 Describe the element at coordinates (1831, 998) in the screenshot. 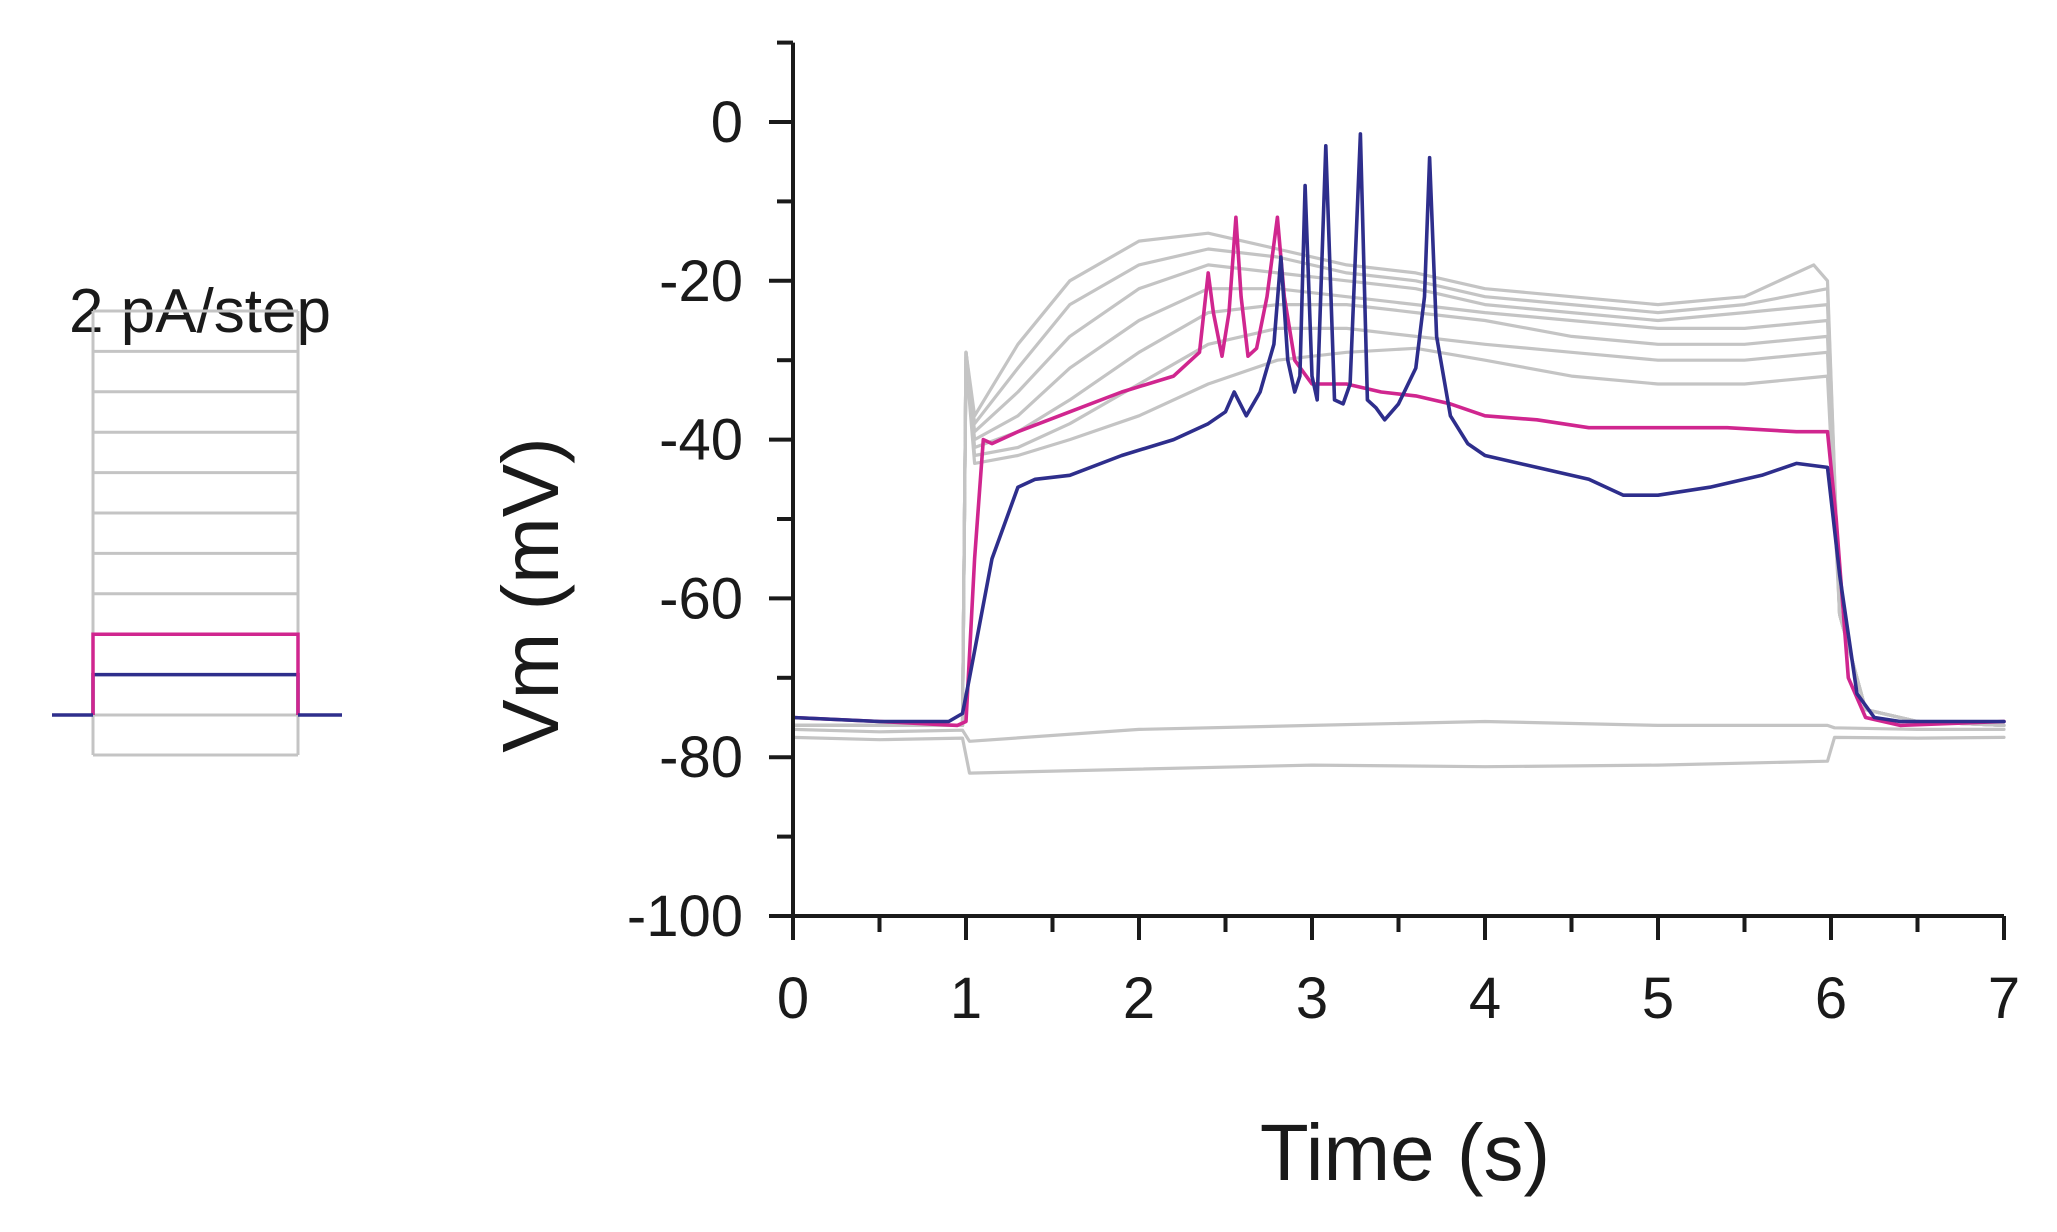

I see `x-tick-label: 6` at that location.